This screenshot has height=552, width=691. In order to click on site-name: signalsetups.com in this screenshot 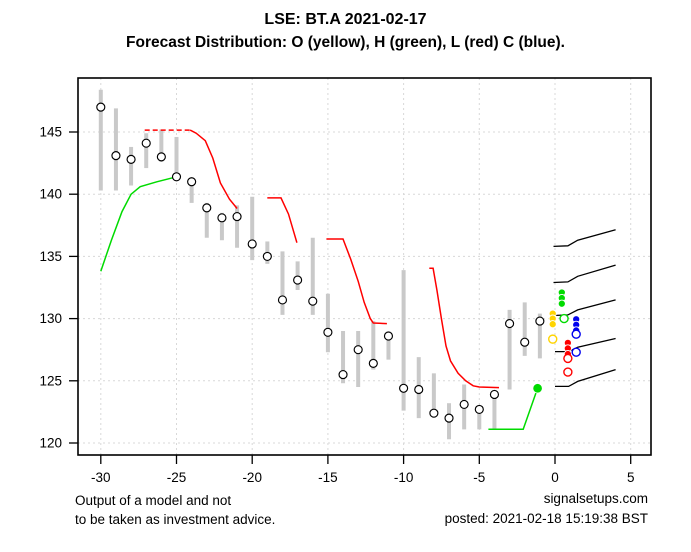, I will do `click(595, 498)`.